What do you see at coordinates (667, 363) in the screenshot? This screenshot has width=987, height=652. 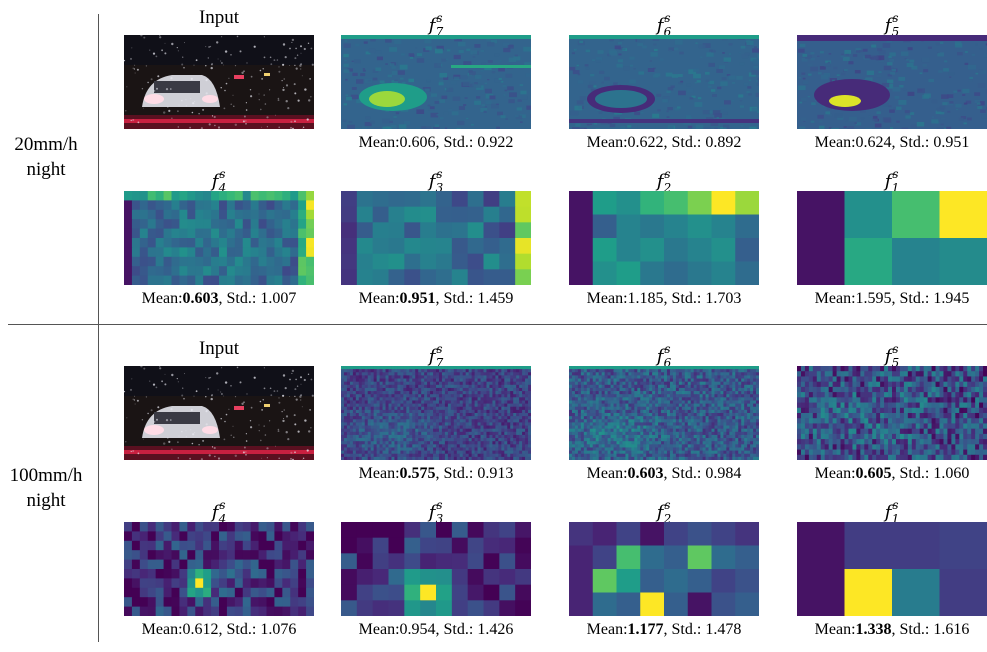 I see `panel-title-sub: 6` at bounding box center [667, 363].